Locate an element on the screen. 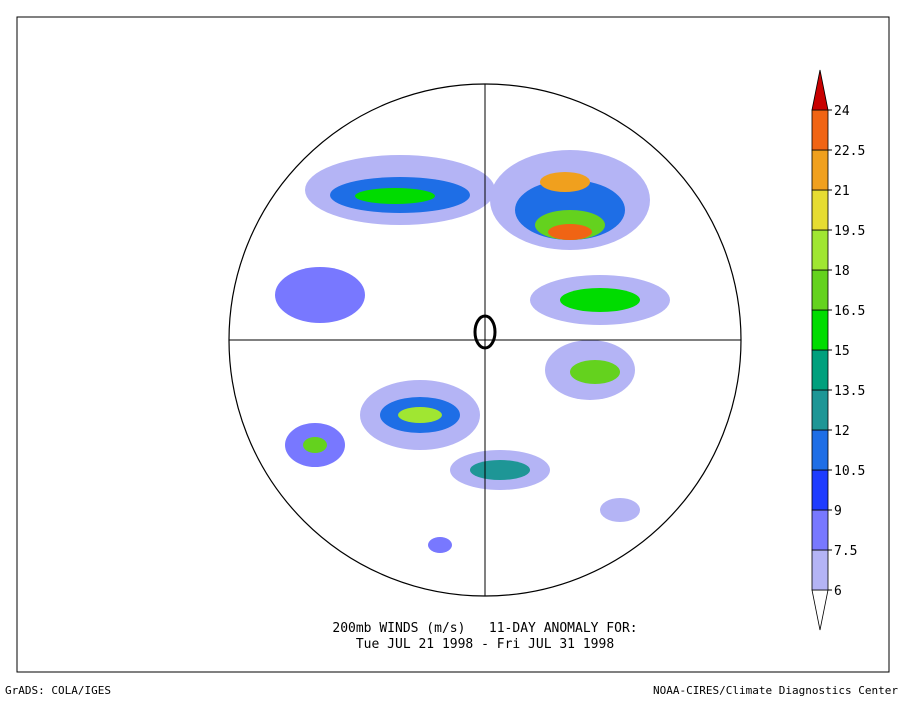  colorbar-label: 12 is located at coordinates (842, 431).